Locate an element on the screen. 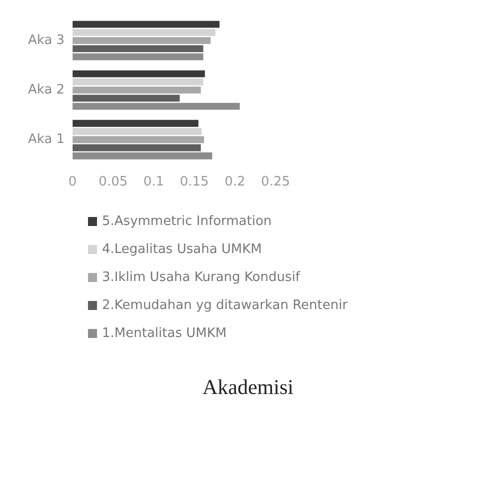  x-tick-label: 0.2 is located at coordinates (235, 182).